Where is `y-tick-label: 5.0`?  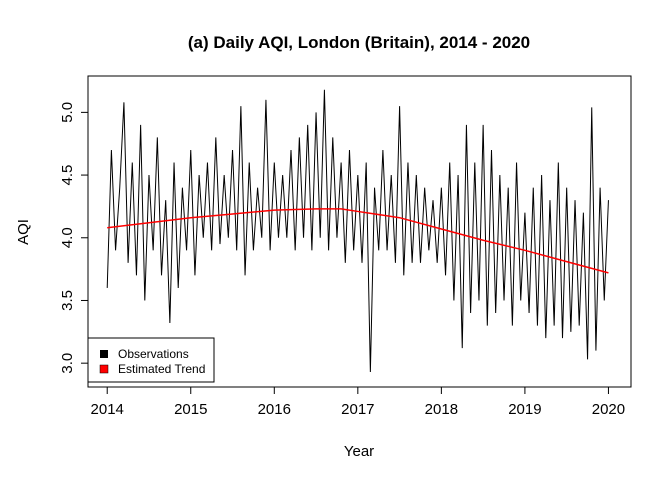
y-tick-label: 5.0 is located at coordinates (67, 112).